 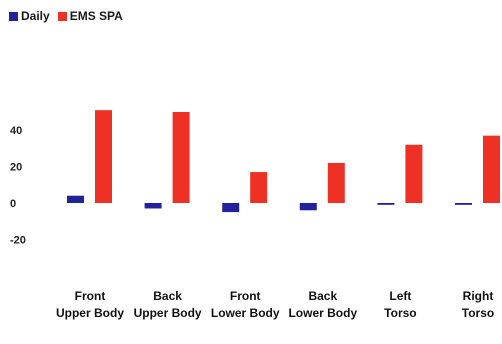 I want to click on x-category-label: Front Lower Body, so click(x=245, y=304).